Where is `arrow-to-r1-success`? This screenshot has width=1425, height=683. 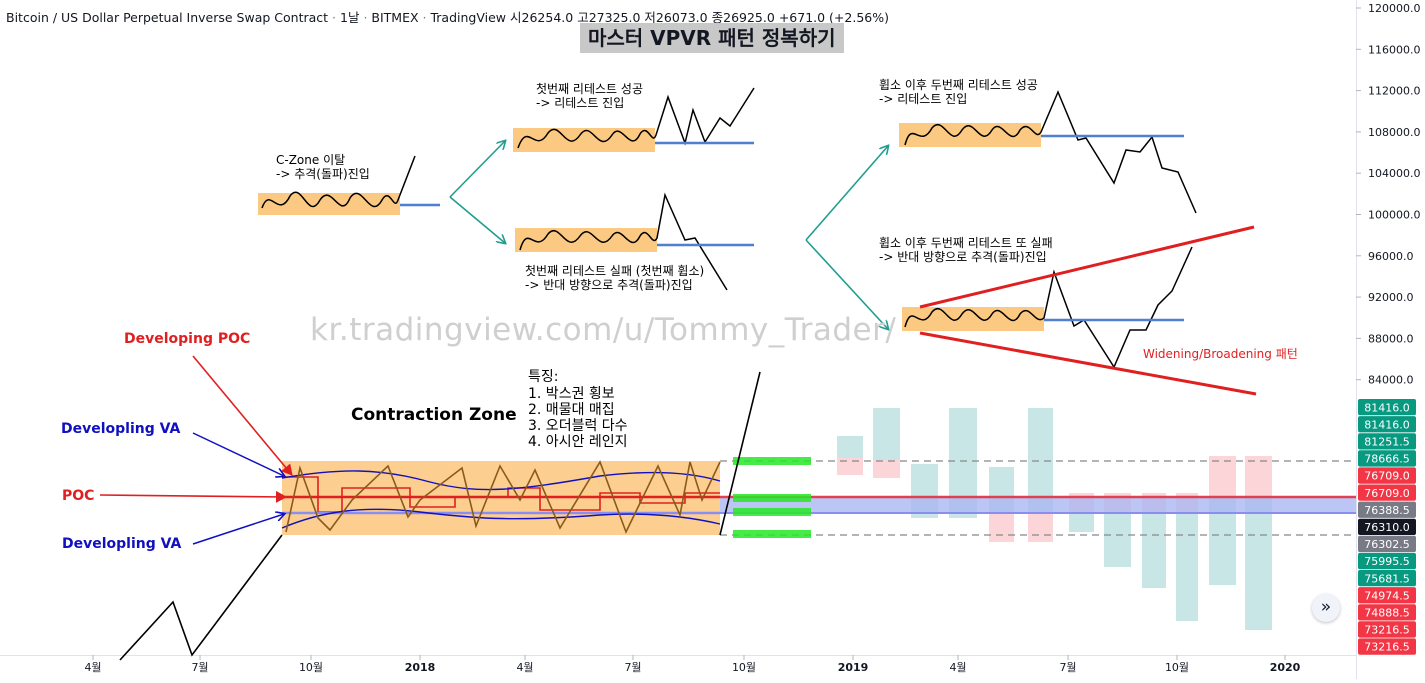 arrow-to-r1-success is located at coordinates (477, 169).